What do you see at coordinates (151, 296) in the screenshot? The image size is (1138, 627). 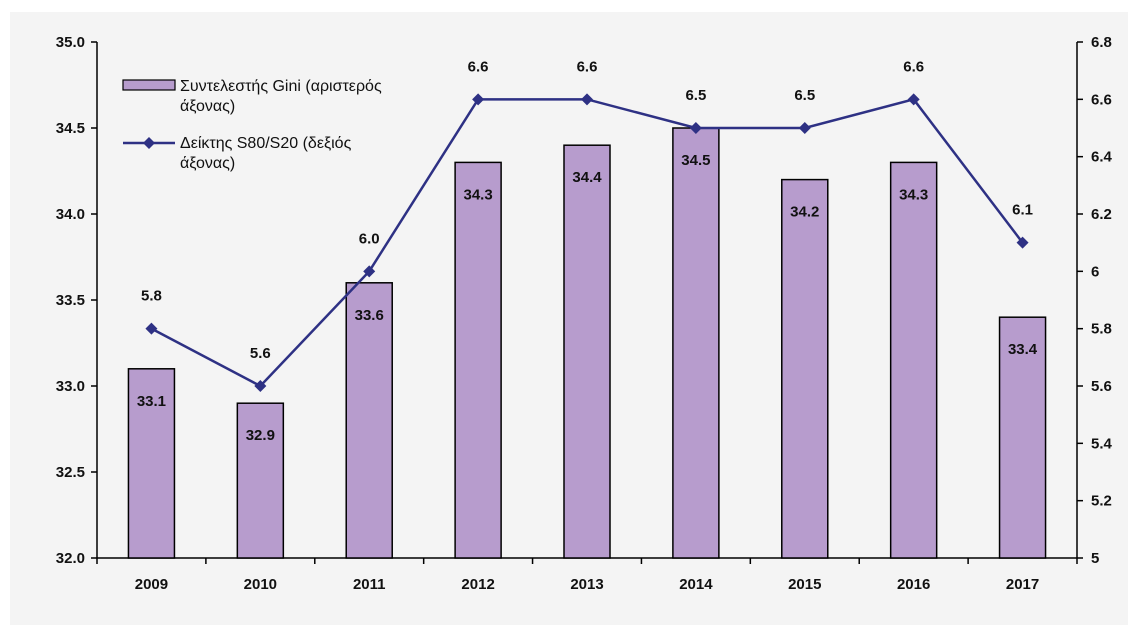 I see `line-value-label: 5.8` at bounding box center [151, 296].